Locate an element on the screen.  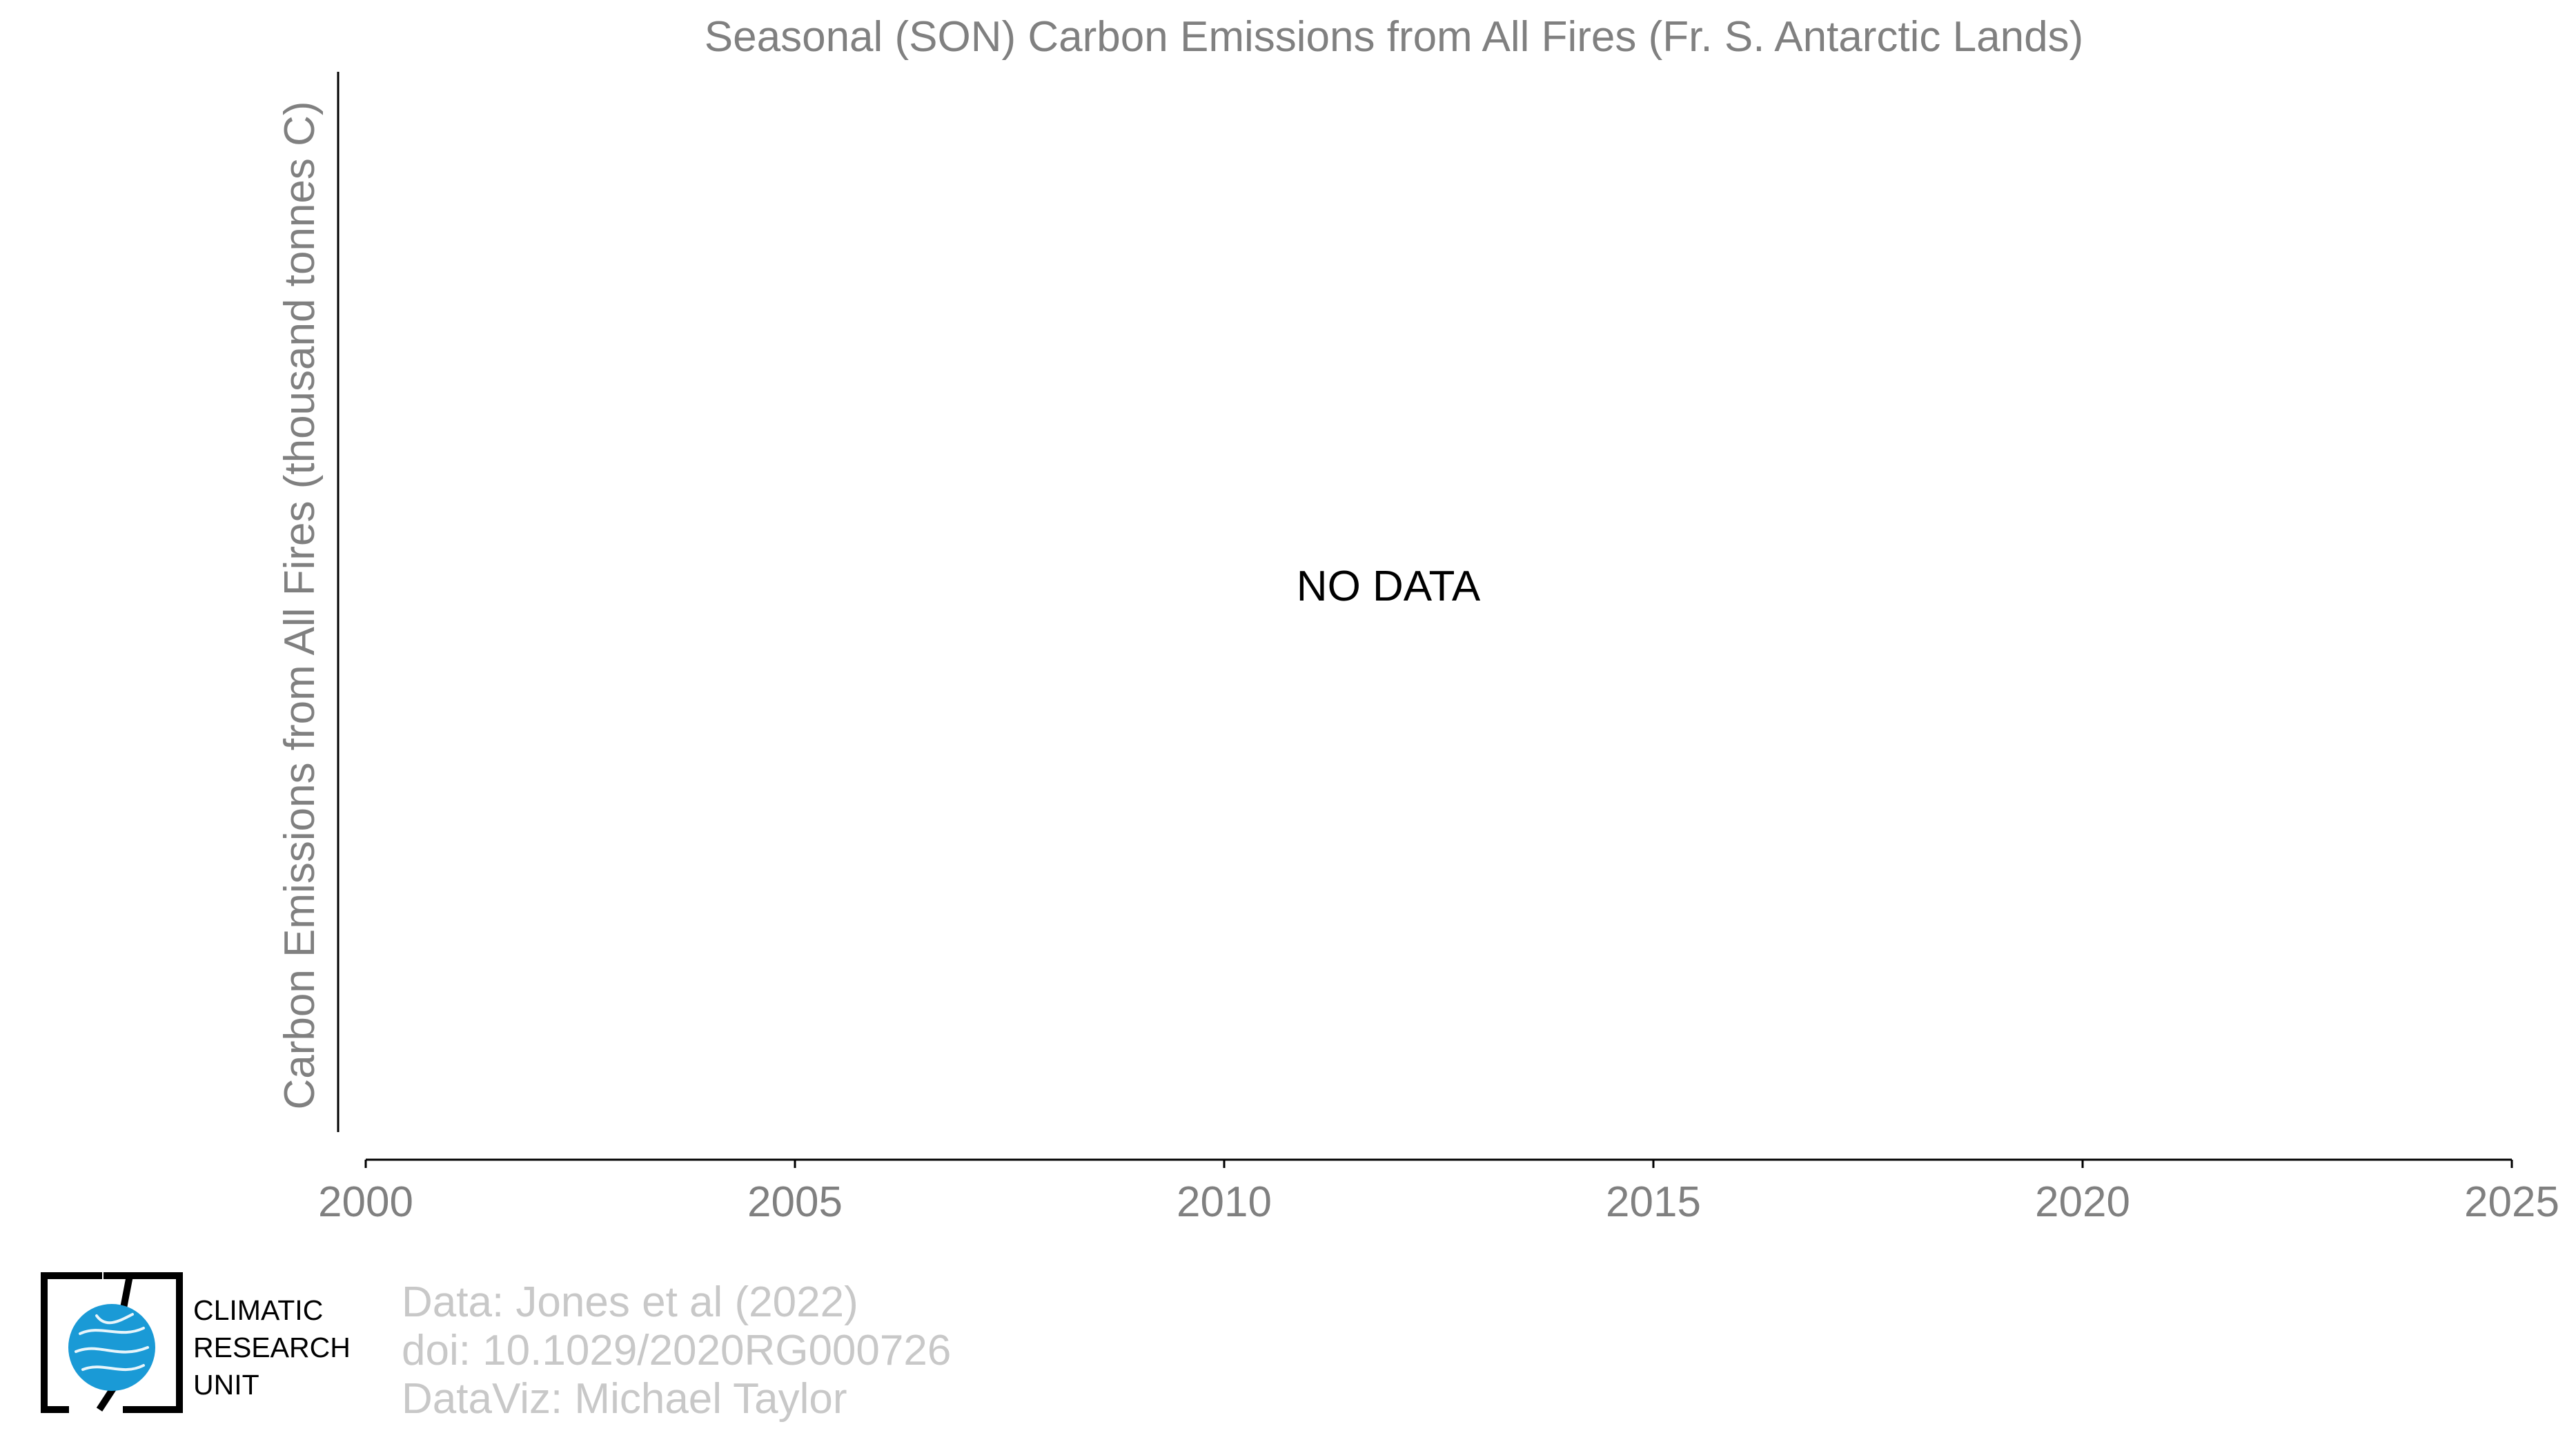
logo-text-research: RESEARCH is located at coordinates (272, 1348).